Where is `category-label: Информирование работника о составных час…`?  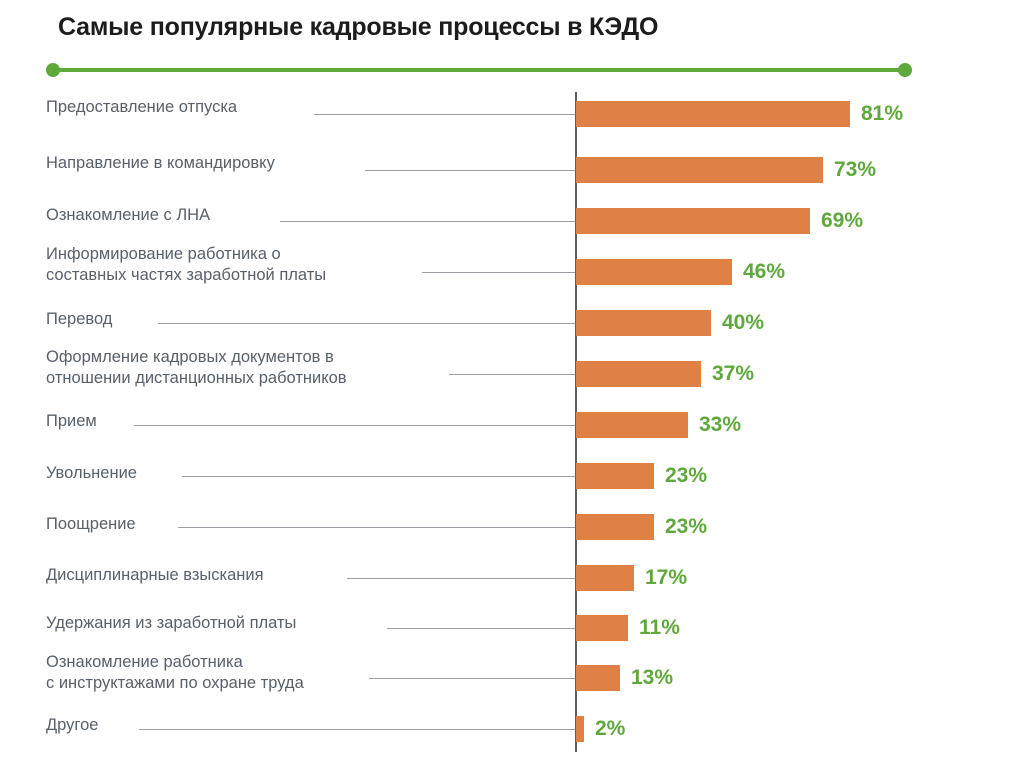
category-label: Информирование работника о составных час… is located at coordinates (186, 264).